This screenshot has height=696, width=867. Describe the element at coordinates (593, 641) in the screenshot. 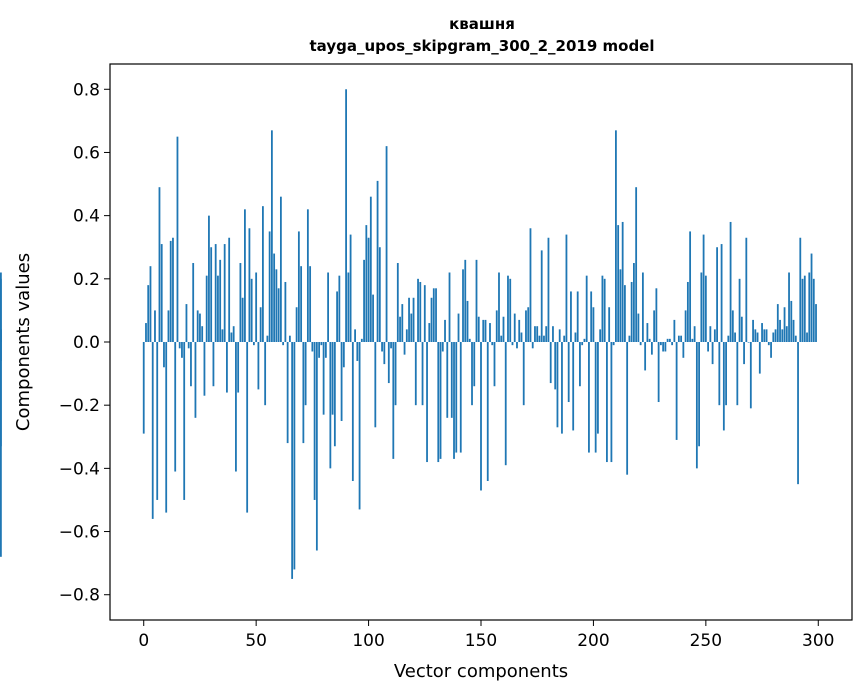

I see `x-tick-label: 200` at that location.